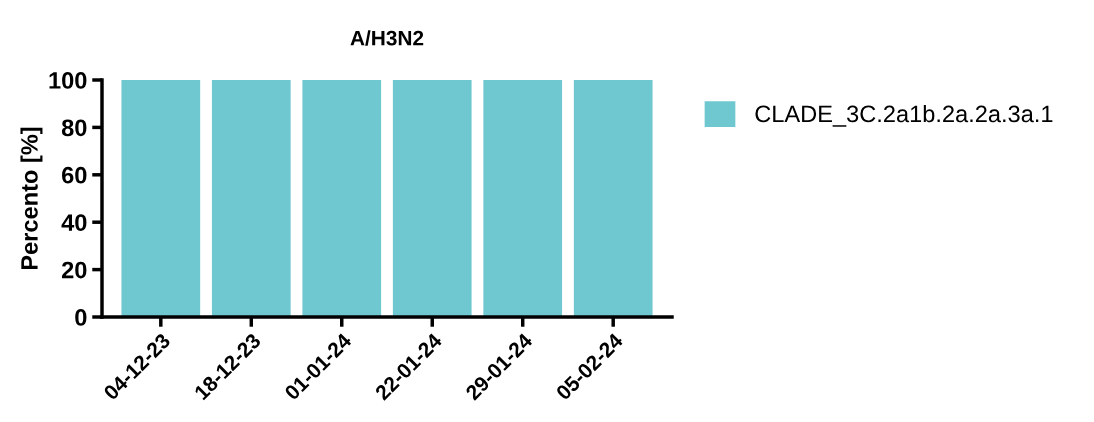  I want to click on y-tick-label: 20, so click(74, 270).